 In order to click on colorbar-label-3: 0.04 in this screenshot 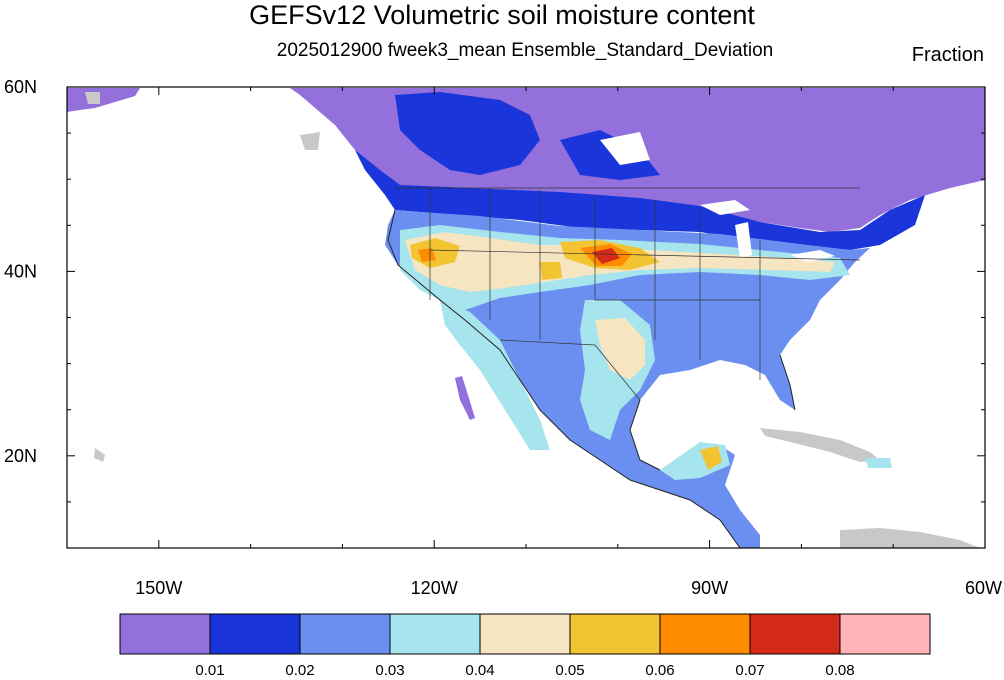, I will do `click(479, 670)`.